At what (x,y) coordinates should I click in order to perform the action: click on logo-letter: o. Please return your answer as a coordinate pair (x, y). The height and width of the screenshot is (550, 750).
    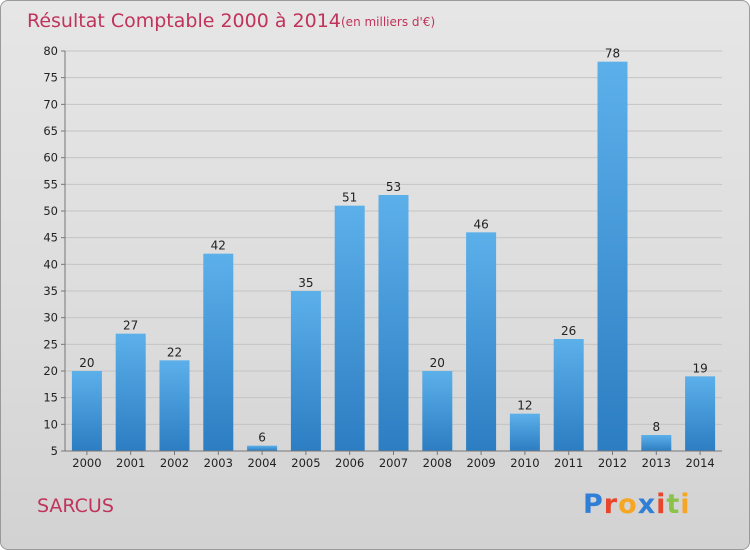
    Looking at the image, I should click on (628, 504).